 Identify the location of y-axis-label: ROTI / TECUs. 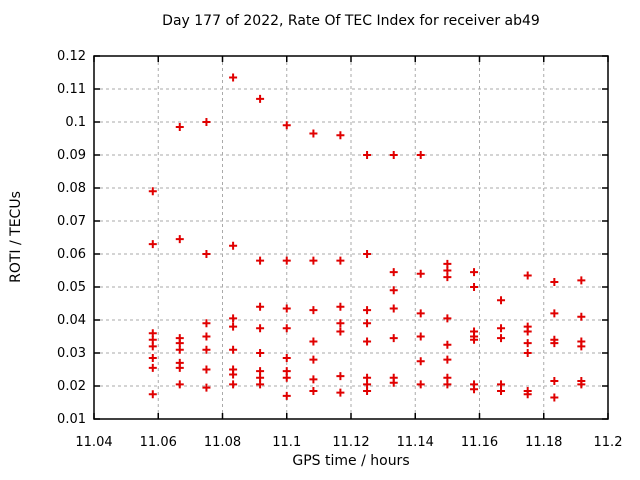
(16, 237).